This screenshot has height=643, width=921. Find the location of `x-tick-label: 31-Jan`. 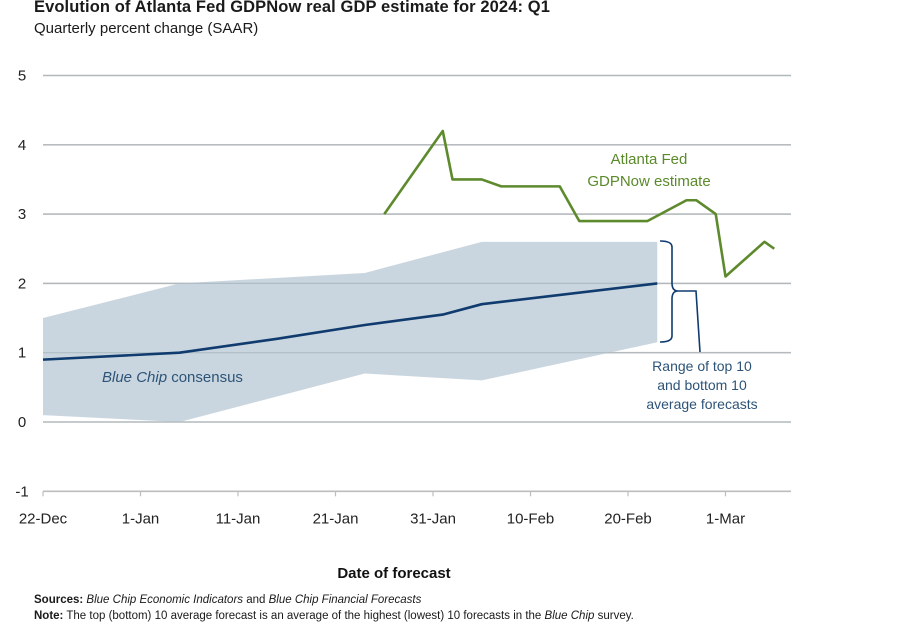

x-tick-label: 31-Jan is located at coordinates (433, 518).